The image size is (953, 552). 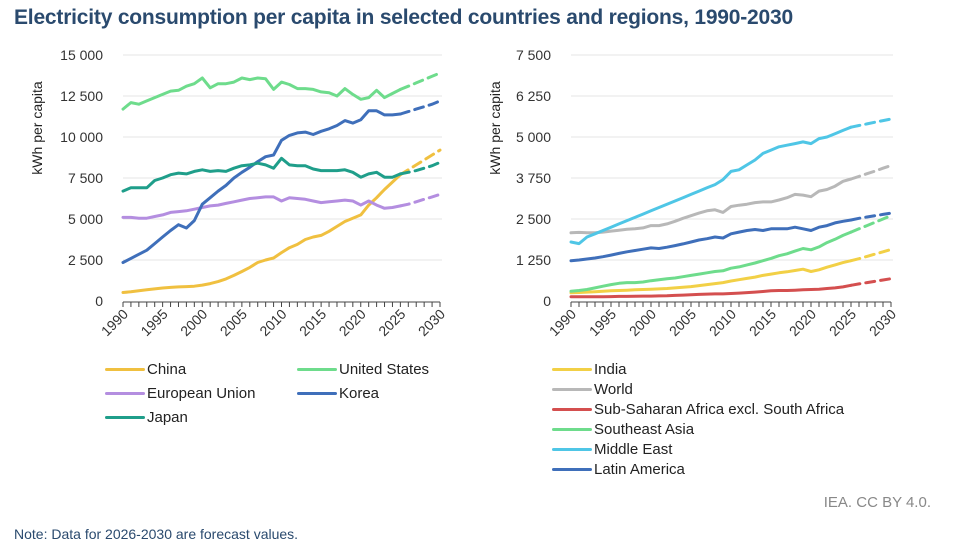 What do you see at coordinates (261, 174) in the screenshot?
I see `series-line-japan` at bounding box center [261, 174].